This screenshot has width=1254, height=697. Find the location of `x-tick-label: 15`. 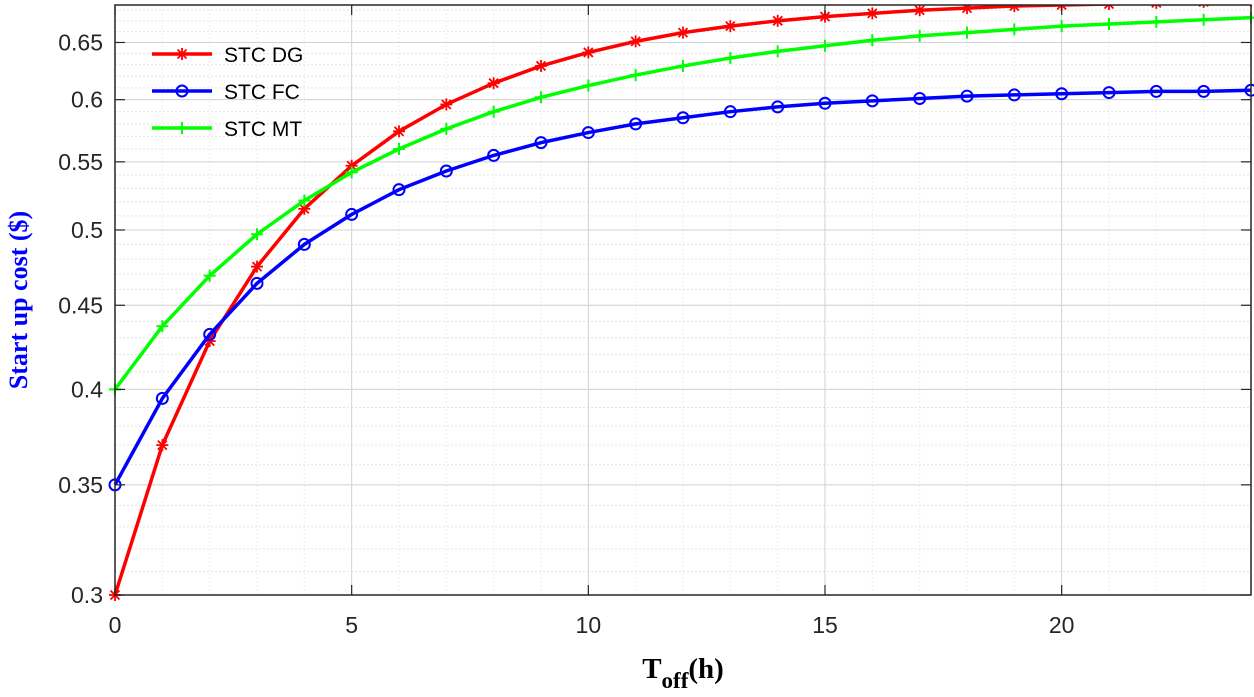

x-tick-label: 15 is located at coordinates (825, 625).